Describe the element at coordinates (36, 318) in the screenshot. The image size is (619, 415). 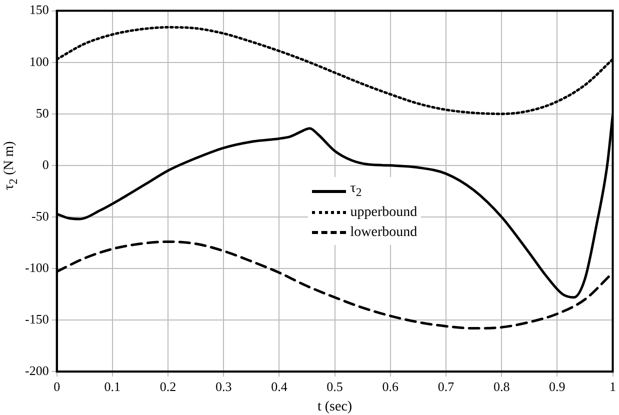
I see `y-tick-label: -150` at that location.